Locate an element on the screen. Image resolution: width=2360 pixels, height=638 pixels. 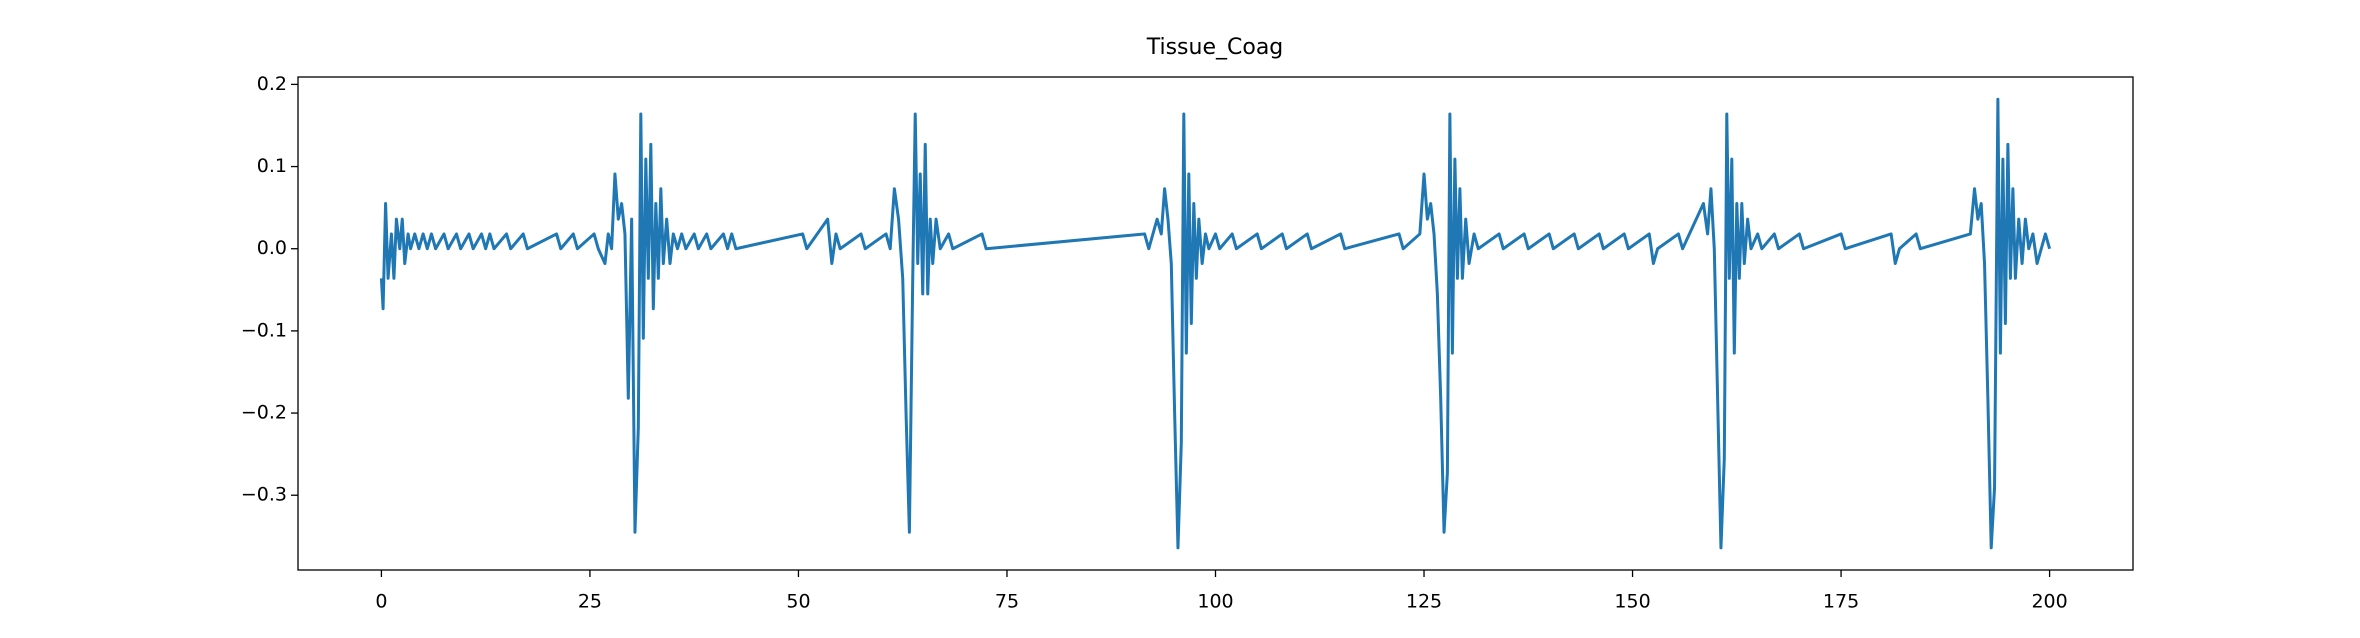
y-tick-label: 0.0 is located at coordinates (272, 248).